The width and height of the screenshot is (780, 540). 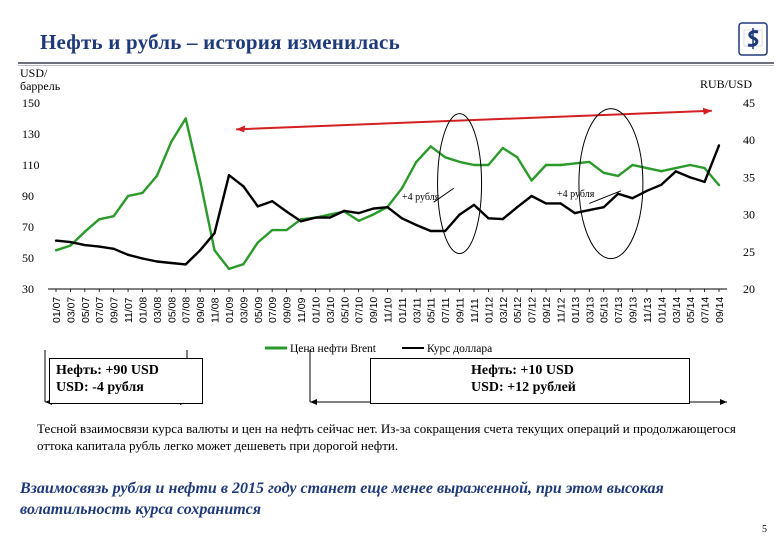 I want to click on x-tick-label-23: 11/10, so click(x=389, y=310).